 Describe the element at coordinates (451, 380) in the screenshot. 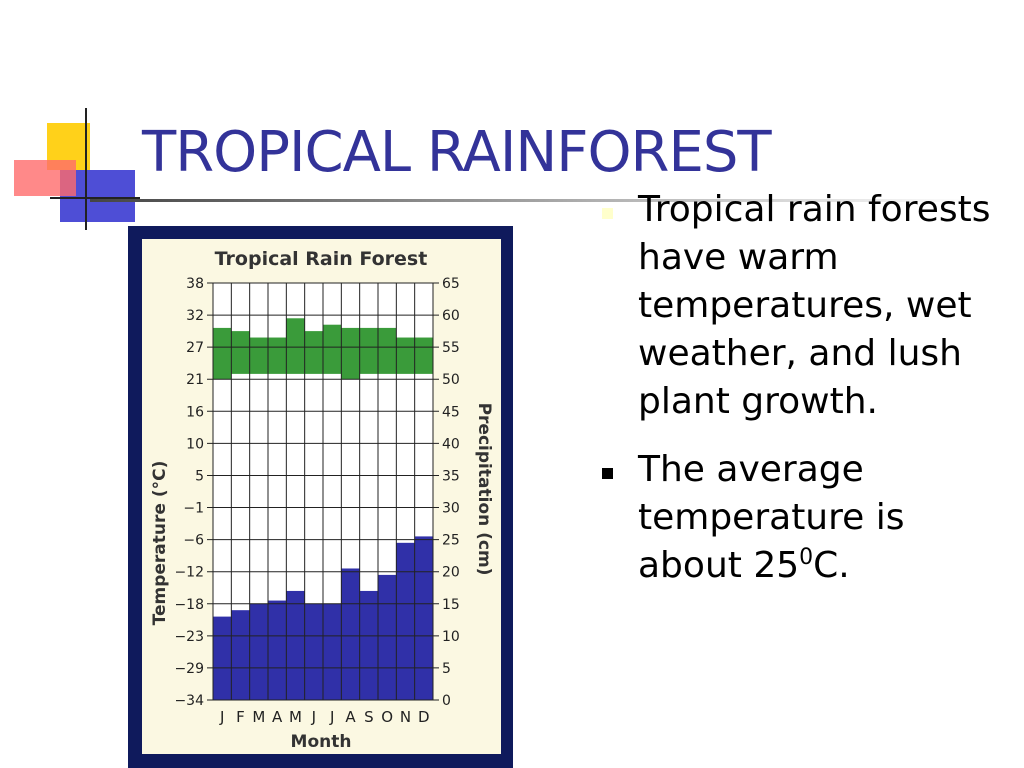

I see `precipitation-tick-label: 50` at that location.